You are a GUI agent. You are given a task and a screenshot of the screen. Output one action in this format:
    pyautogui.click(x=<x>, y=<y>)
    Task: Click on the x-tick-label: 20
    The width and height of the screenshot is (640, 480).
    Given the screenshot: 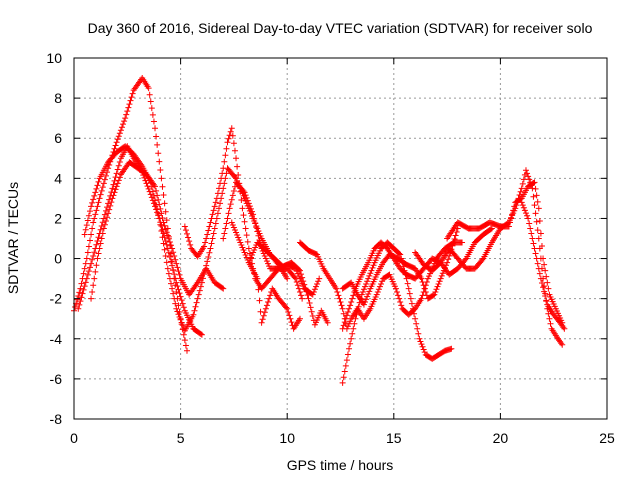 What is the action you would take?
    pyautogui.click(x=501, y=438)
    